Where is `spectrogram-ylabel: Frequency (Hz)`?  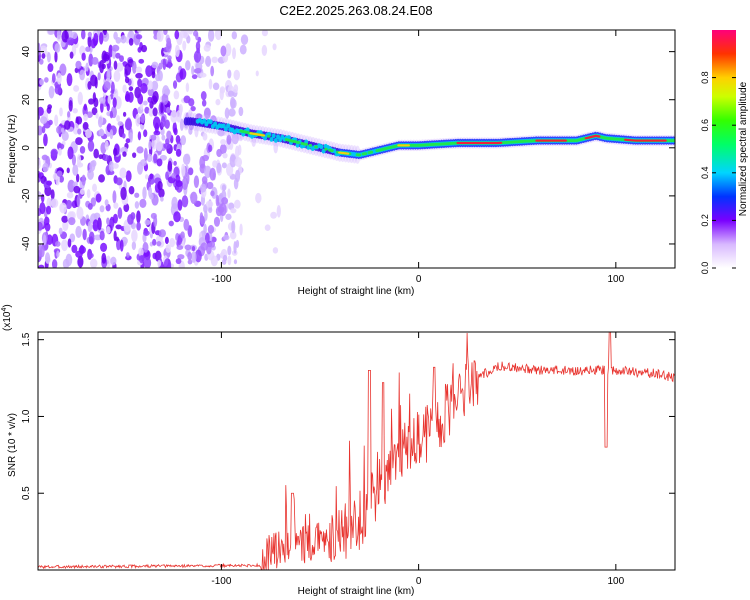
spectrogram-ylabel: Frequency (Hz) is located at coordinates (12, 149).